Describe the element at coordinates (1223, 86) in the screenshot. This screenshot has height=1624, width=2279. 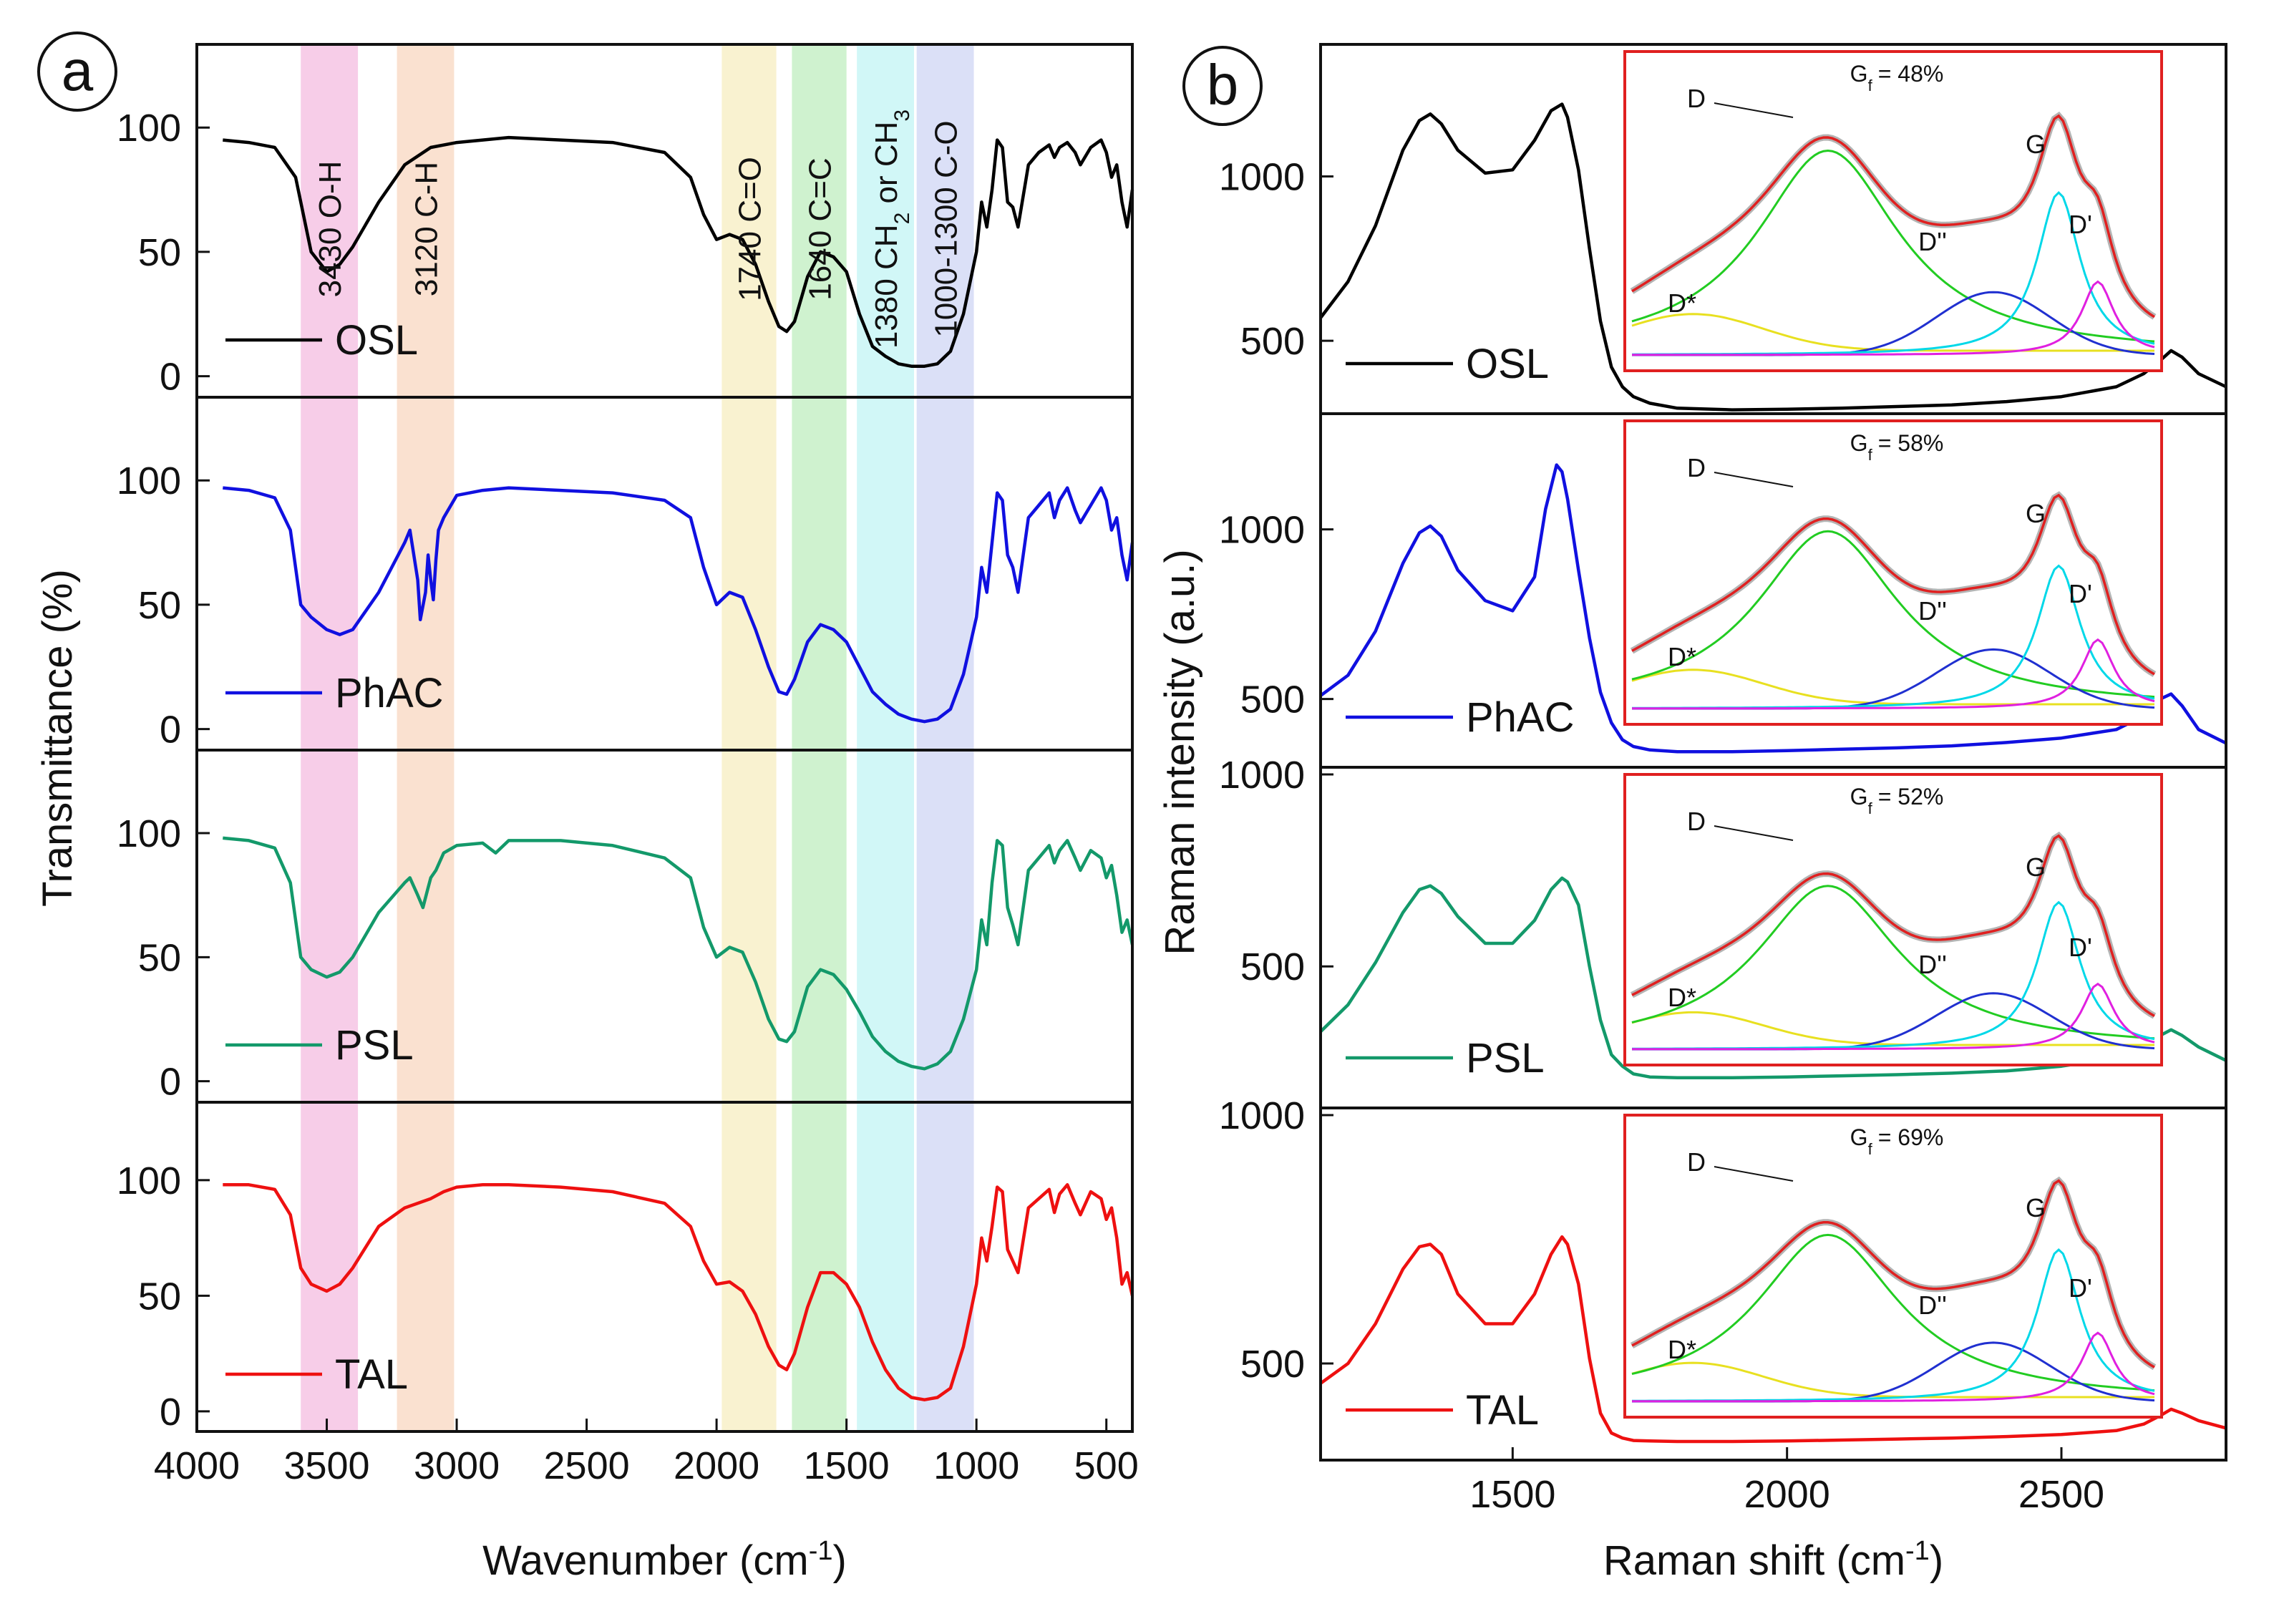
I see `panel-label-circle-b` at that location.